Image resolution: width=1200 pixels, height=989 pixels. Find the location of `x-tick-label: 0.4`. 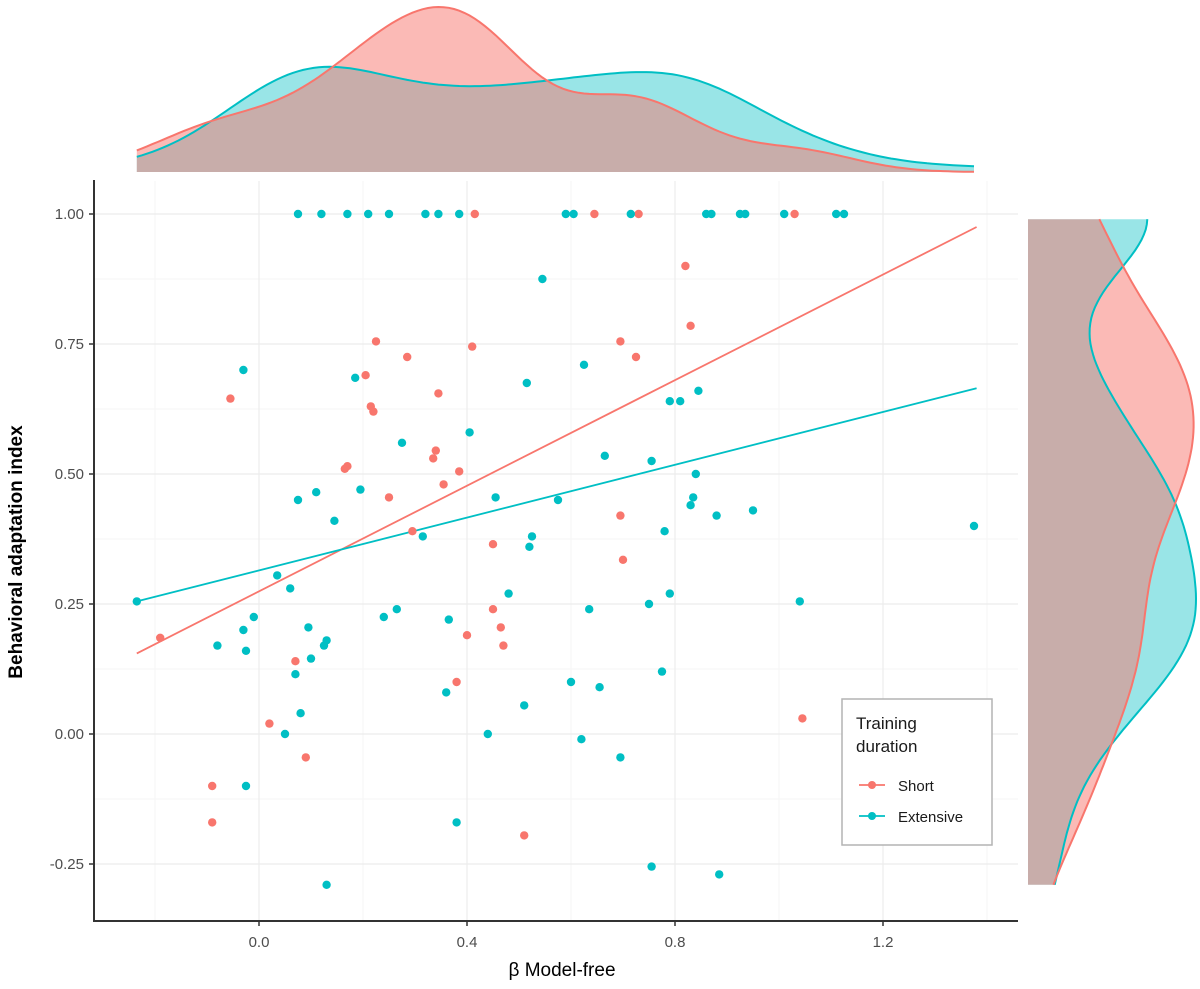

x-tick-label: 0.4 is located at coordinates (467, 942).